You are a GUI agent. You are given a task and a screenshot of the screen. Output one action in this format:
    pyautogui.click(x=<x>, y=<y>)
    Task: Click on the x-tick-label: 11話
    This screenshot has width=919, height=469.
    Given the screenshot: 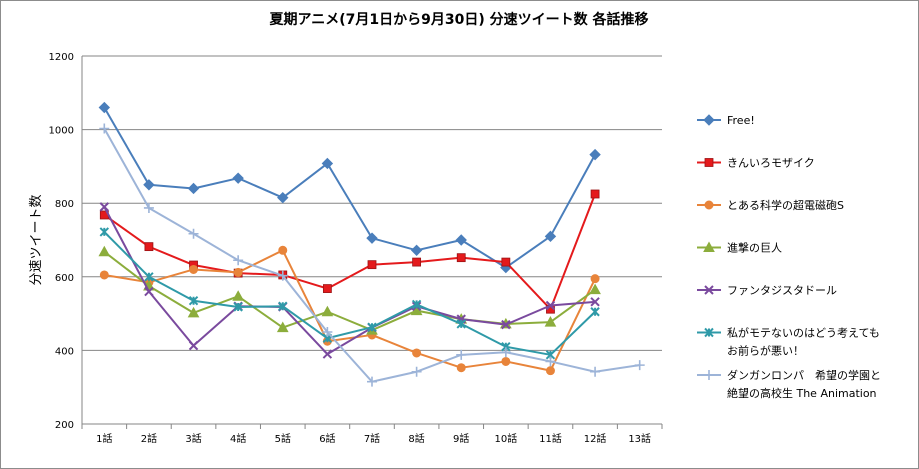 What is the action you would take?
    pyautogui.click(x=550, y=438)
    